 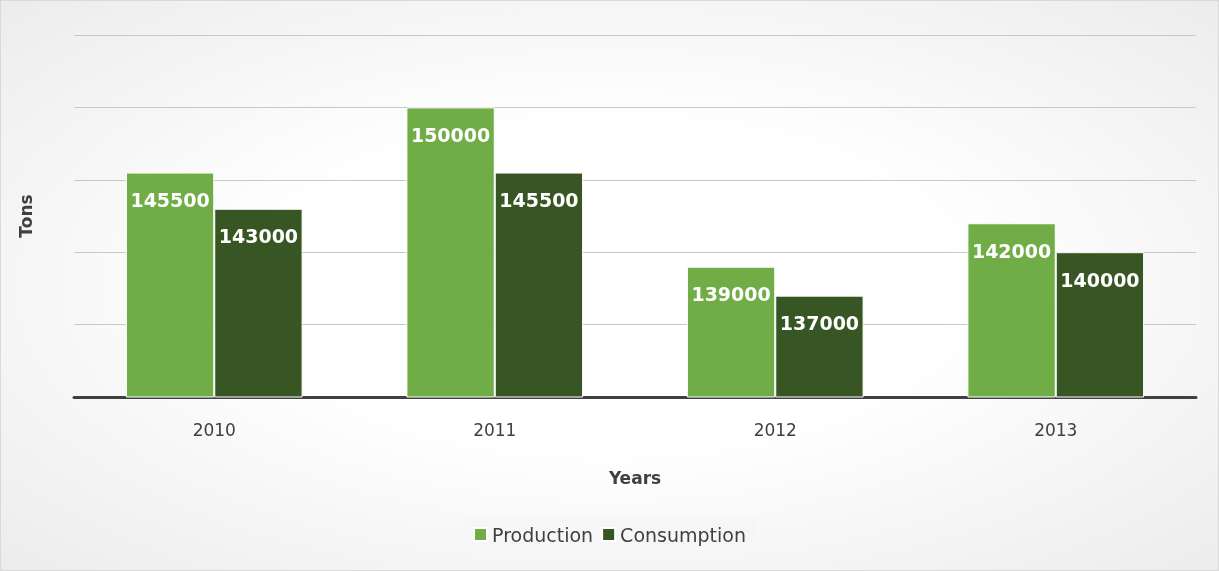 I want to click on data-label: 139000, so click(x=731, y=294).